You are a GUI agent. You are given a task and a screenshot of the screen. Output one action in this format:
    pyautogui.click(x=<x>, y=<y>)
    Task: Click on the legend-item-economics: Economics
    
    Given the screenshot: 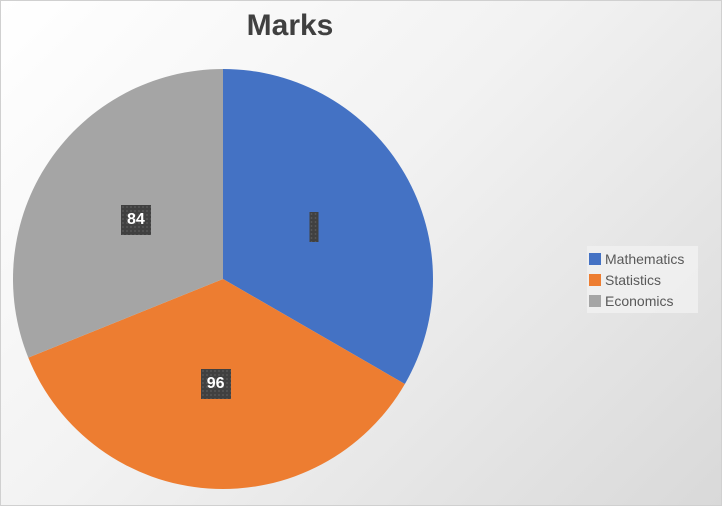 What is the action you would take?
    pyautogui.click(x=636, y=300)
    